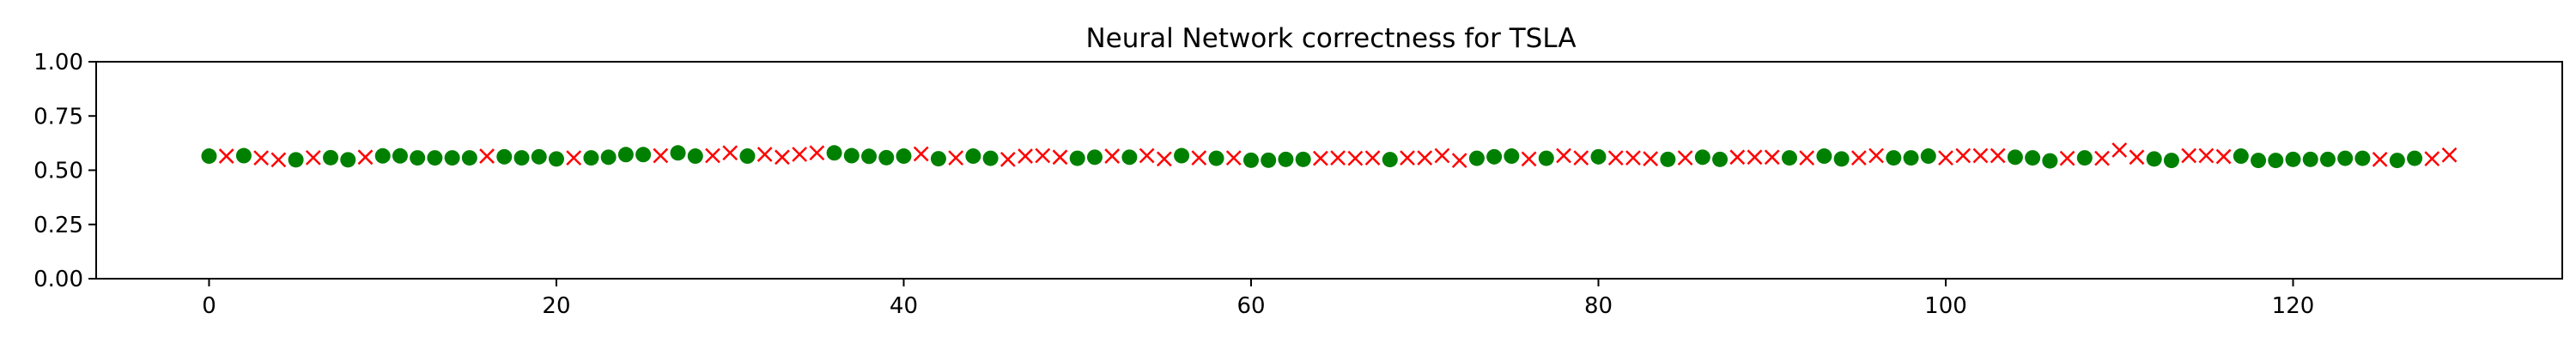  Describe the element at coordinates (58, 171) in the screenshot. I see `y-tick-label: 0.50` at that location.